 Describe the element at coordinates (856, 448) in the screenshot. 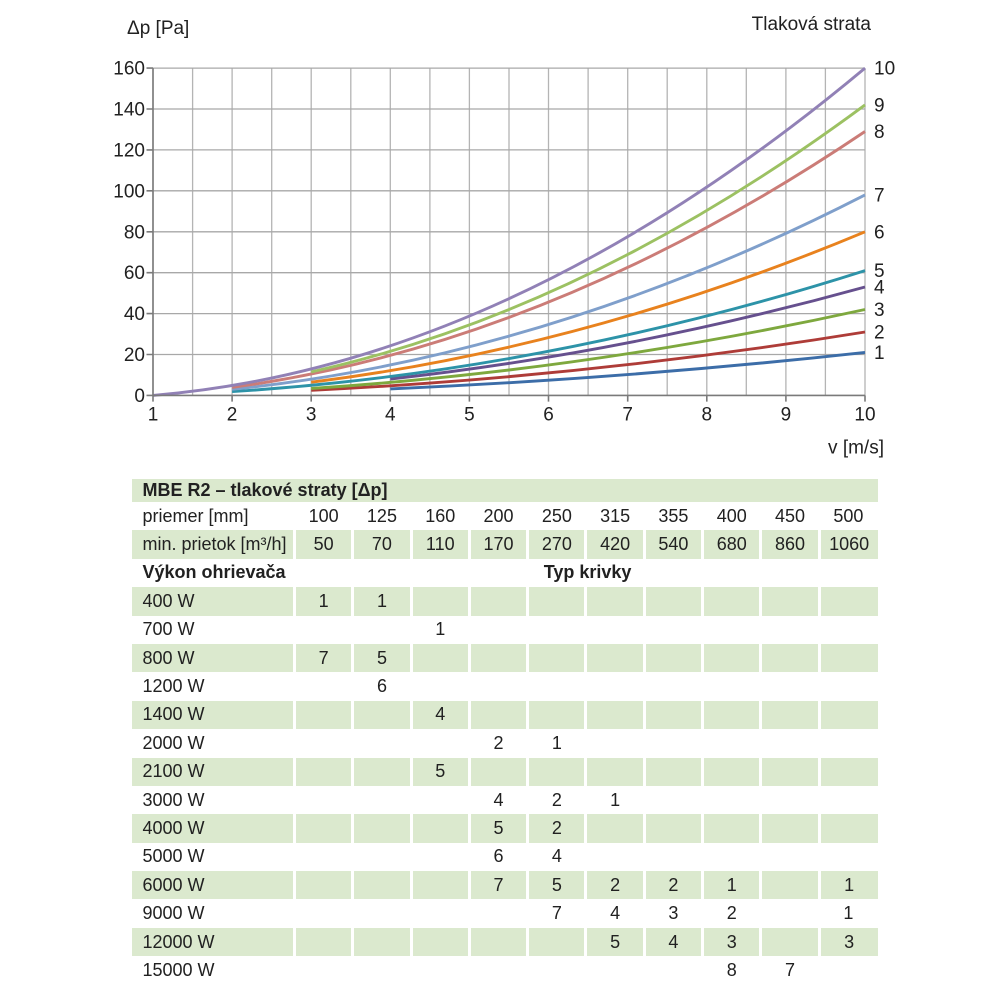

I see `svg-text: v [m/s]` at that location.